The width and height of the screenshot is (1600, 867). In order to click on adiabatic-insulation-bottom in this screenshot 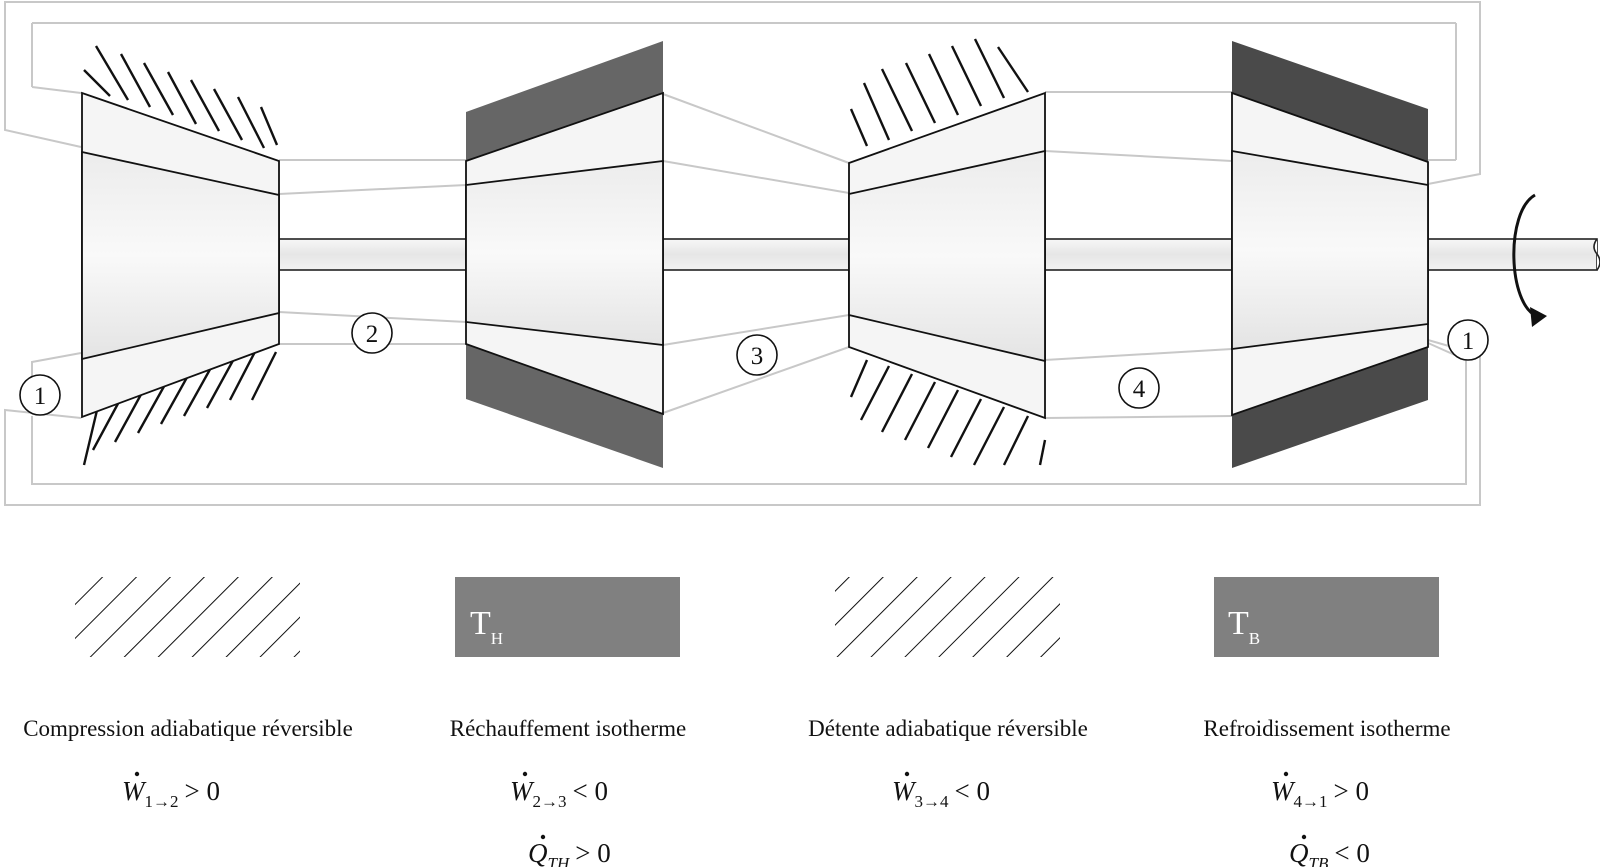, I will do `click(180, 405)`.